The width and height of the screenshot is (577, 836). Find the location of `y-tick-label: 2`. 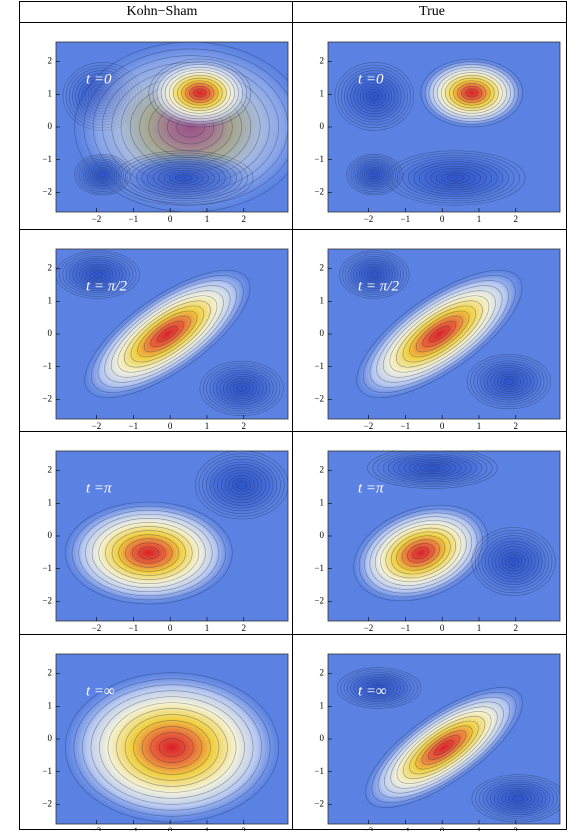

y-tick-label: 2 is located at coordinates (50, 268).